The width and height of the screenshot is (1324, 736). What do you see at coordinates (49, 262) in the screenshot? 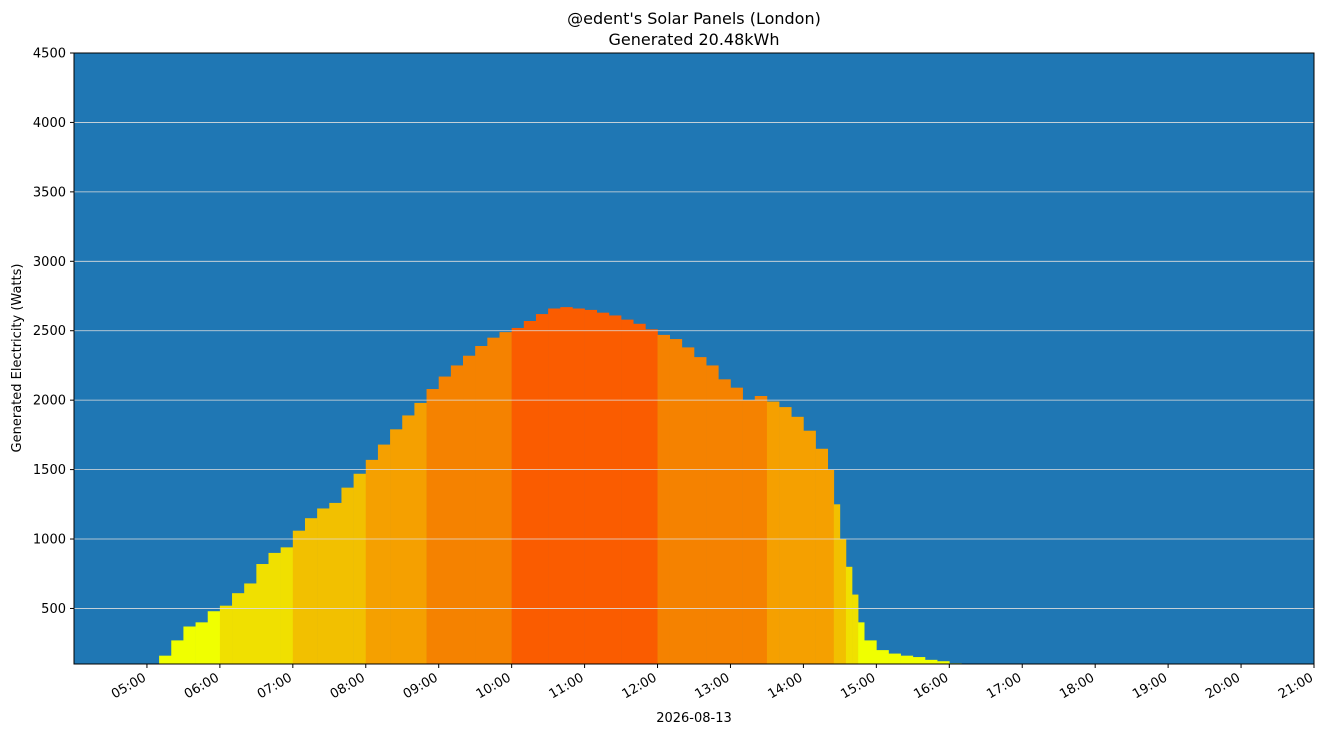
I see `y-tick-label: 3000` at bounding box center [49, 262].